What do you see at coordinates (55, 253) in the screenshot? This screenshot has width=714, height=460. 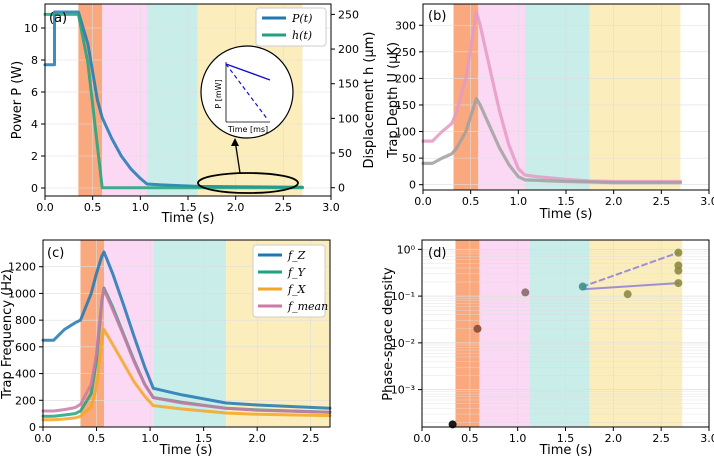 I see `panel-label: (c)` at bounding box center [55, 253].